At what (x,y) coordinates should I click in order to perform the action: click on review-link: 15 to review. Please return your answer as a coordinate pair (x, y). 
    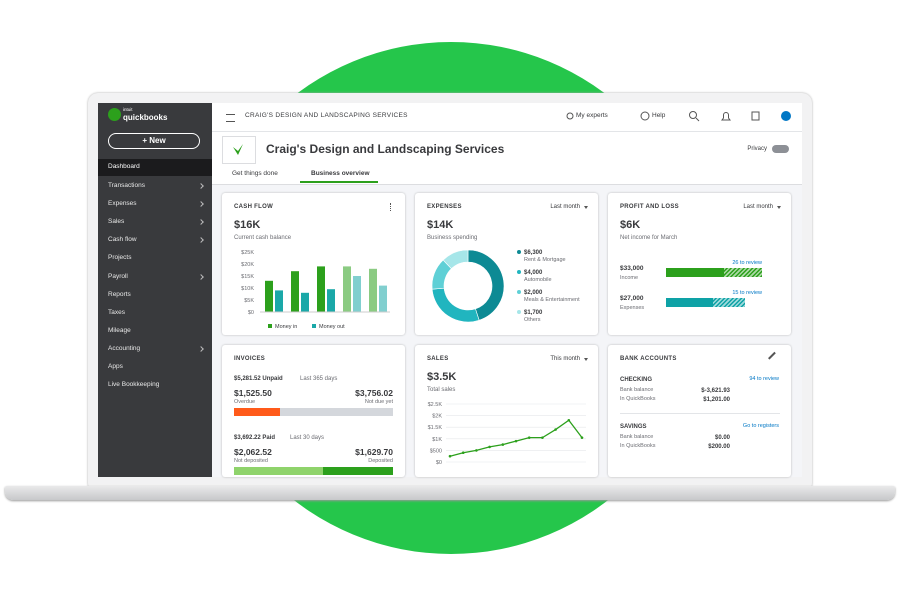
    Looking at the image, I should click on (747, 293).